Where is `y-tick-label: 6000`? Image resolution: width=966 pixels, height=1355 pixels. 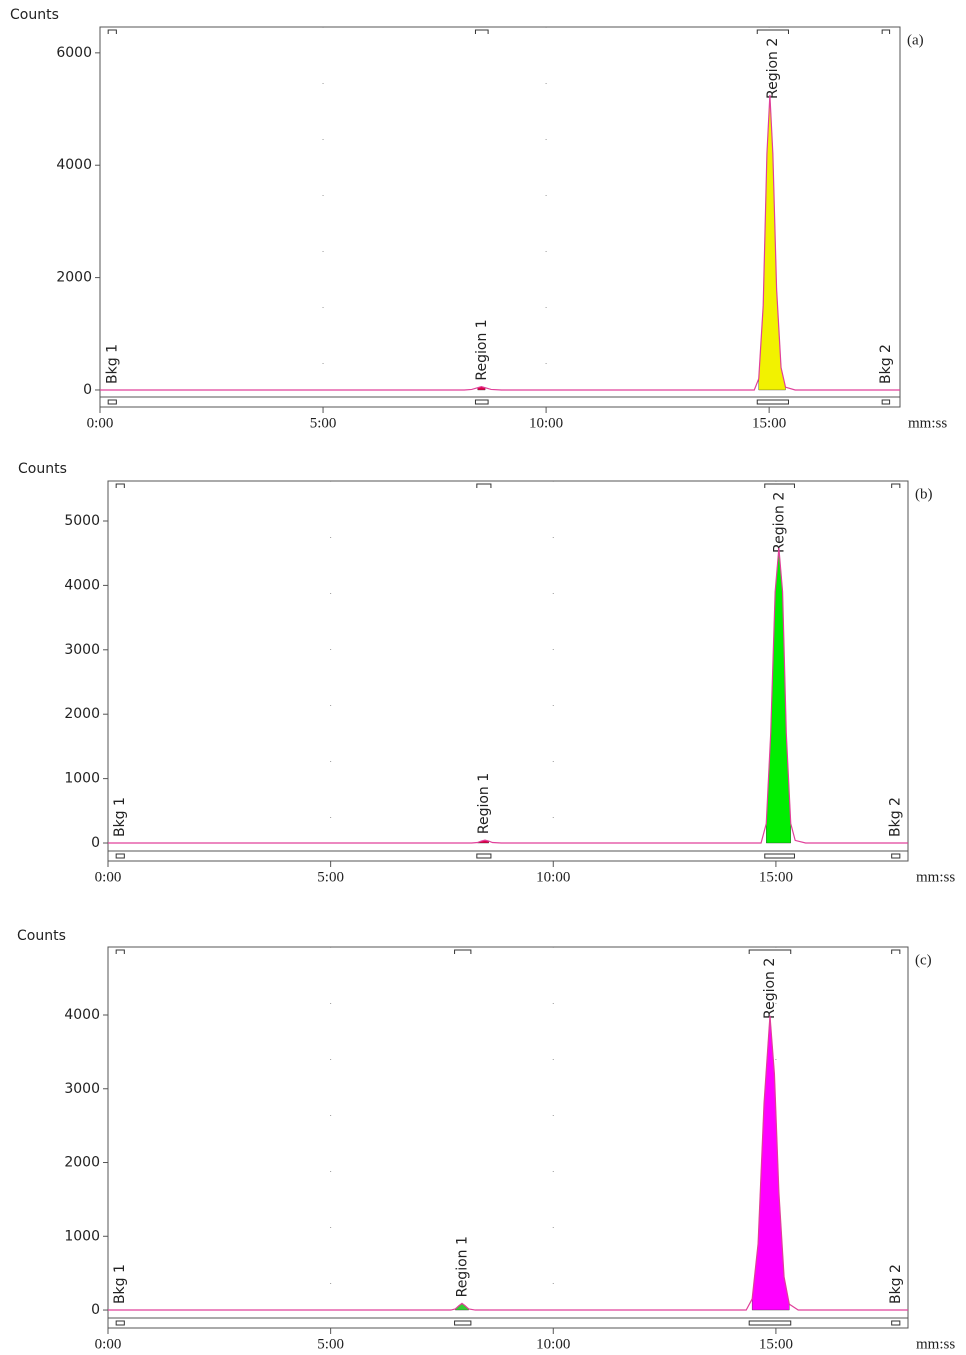 y-tick-label: 6000 is located at coordinates (74, 53).